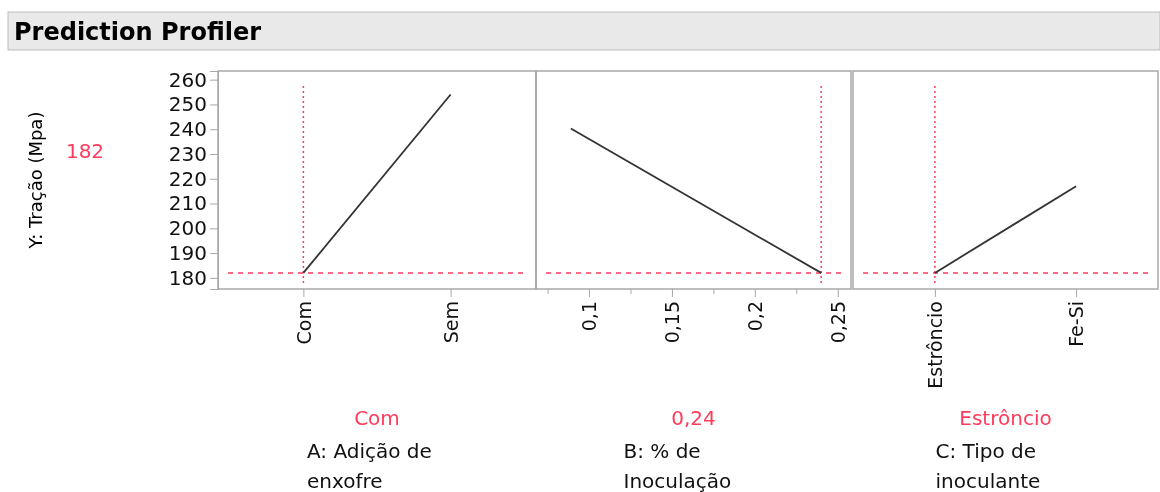  I want to click on text: 0,24, so click(693, 418).